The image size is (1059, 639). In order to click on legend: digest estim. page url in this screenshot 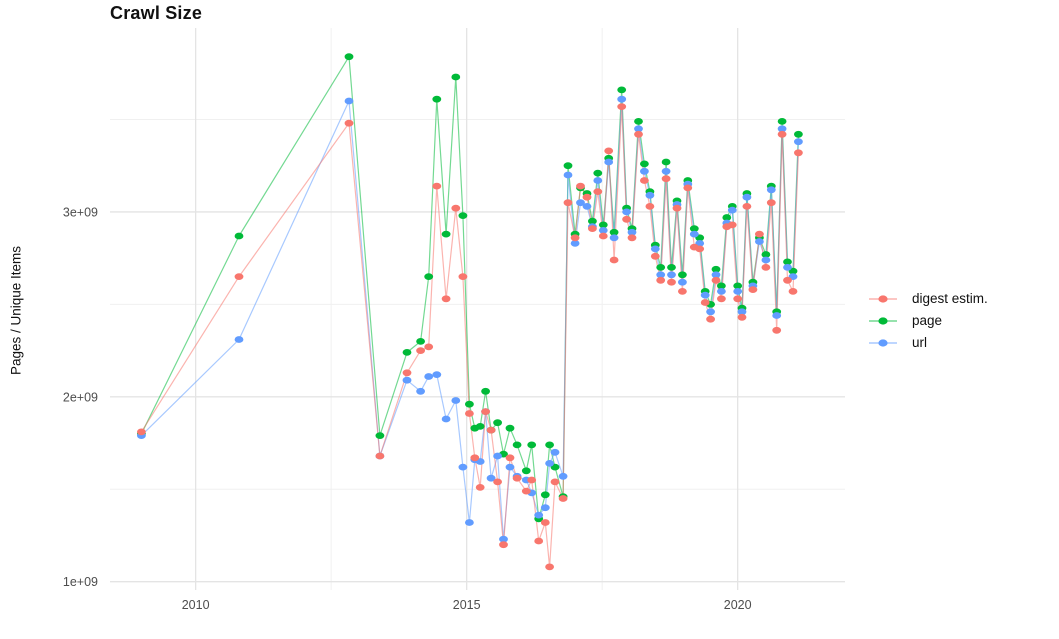, I will do `click(928, 320)`.